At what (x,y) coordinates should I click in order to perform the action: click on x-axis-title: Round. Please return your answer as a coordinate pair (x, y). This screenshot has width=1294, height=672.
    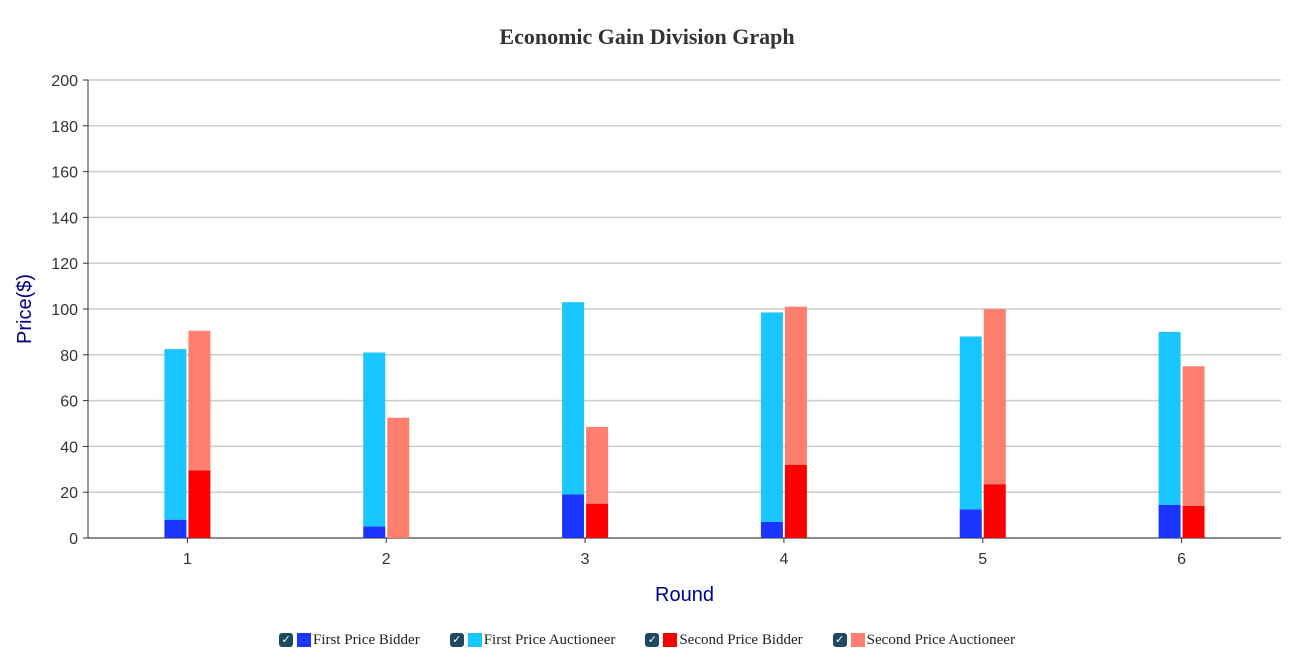
    Looking at the image, I should click on (684, 595).